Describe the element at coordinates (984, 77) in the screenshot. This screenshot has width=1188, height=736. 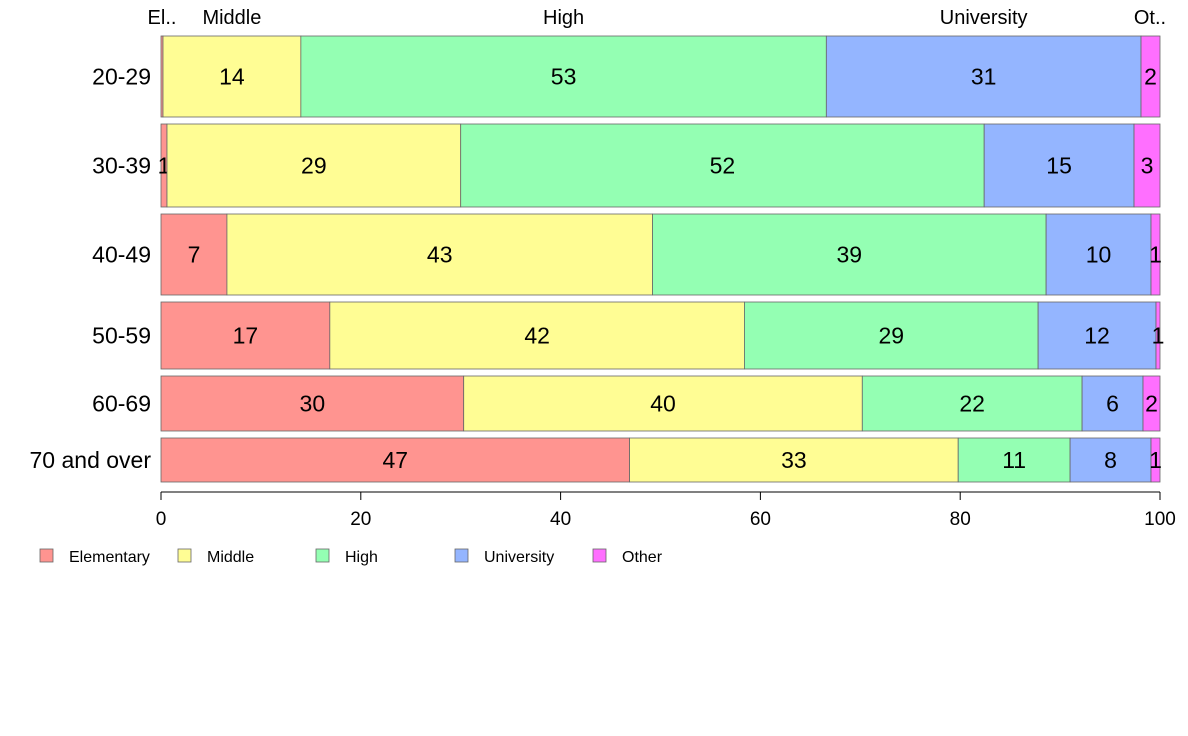
I see `bar-value-label: 31` at that location.